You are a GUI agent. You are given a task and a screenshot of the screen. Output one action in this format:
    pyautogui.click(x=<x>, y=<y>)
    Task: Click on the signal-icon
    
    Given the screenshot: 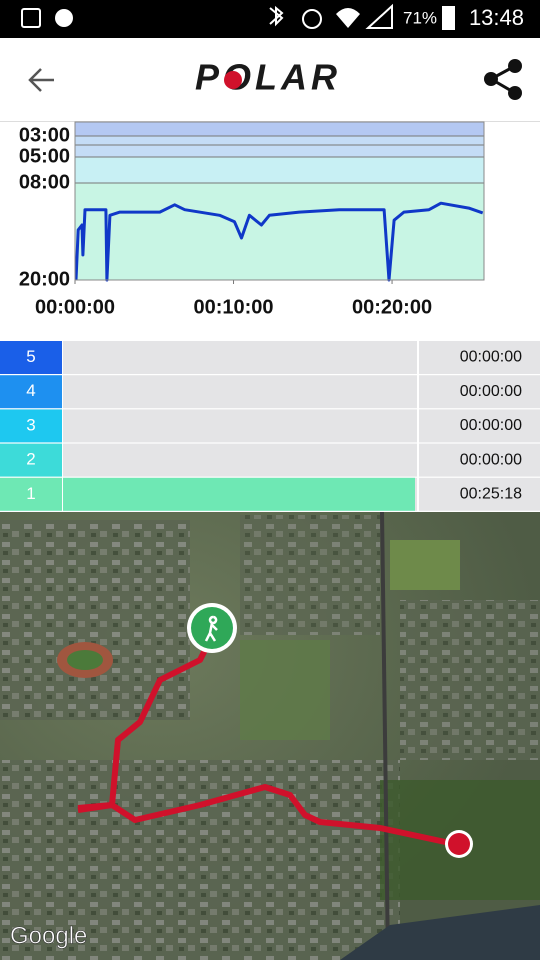 What is the action you would take?
    pyautogui.click(x=379, y=16)
    